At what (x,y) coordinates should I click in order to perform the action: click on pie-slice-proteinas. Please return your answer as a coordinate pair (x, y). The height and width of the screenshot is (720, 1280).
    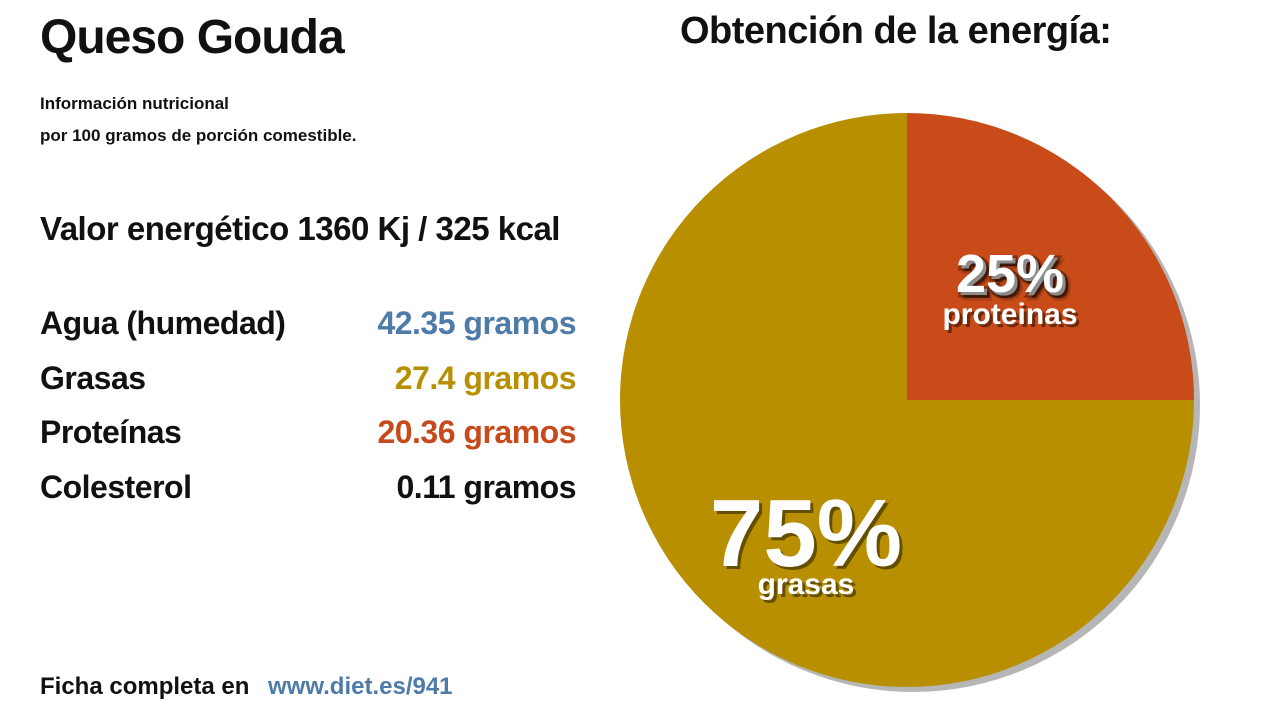
    Looking at the image, I should click on (1050, 256).